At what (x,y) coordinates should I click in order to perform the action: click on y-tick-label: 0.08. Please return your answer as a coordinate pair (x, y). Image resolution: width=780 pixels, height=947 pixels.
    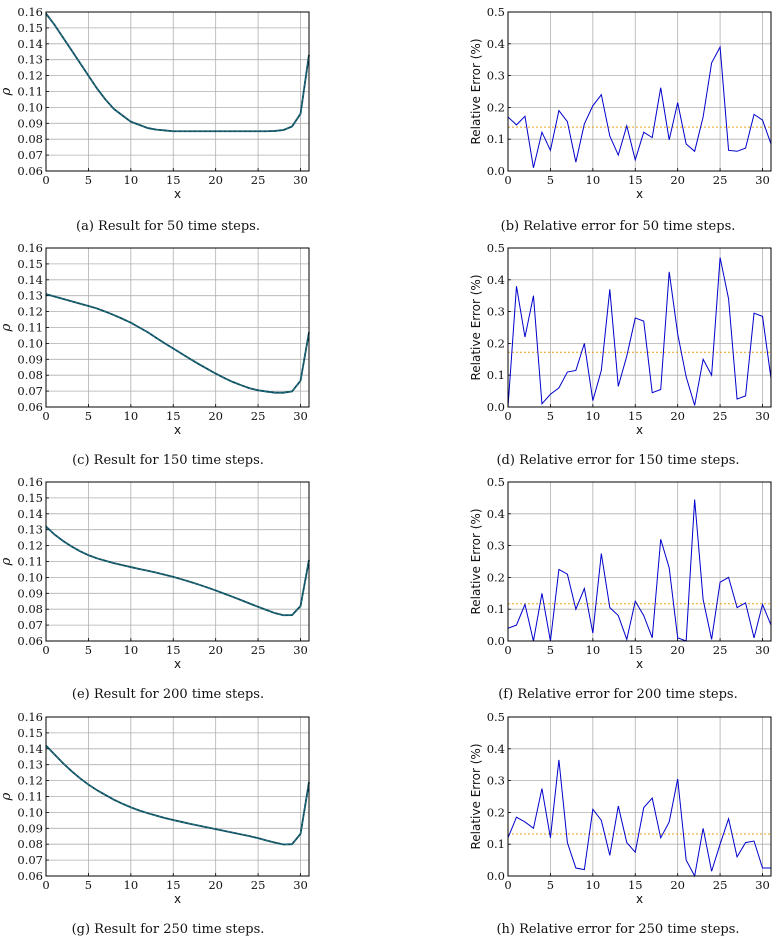
    Looking at the image, I should click on (30, 139).